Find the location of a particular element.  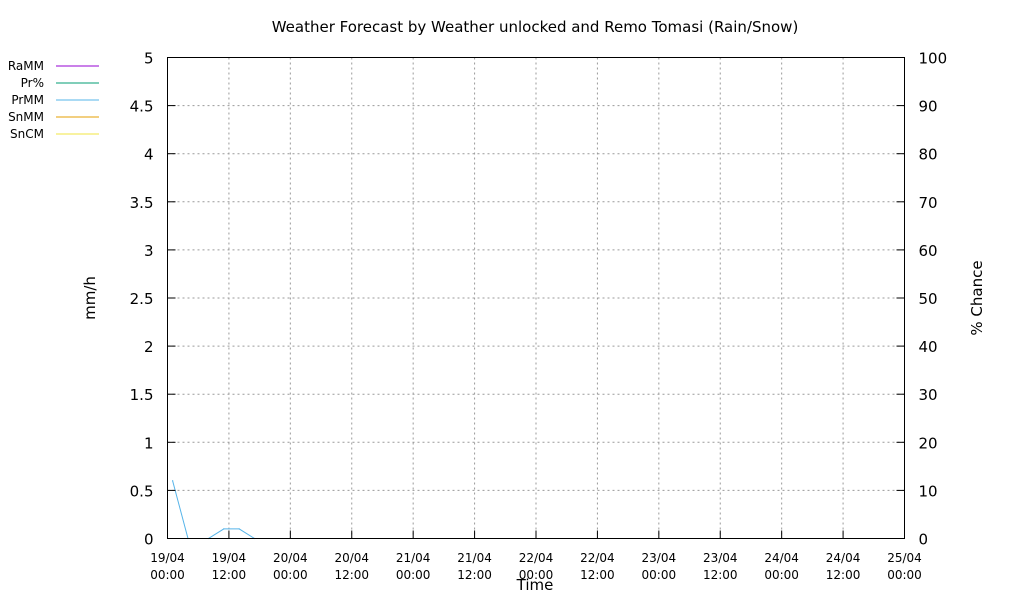

y-tick-label: 3 is located at coordinates (149, 251).